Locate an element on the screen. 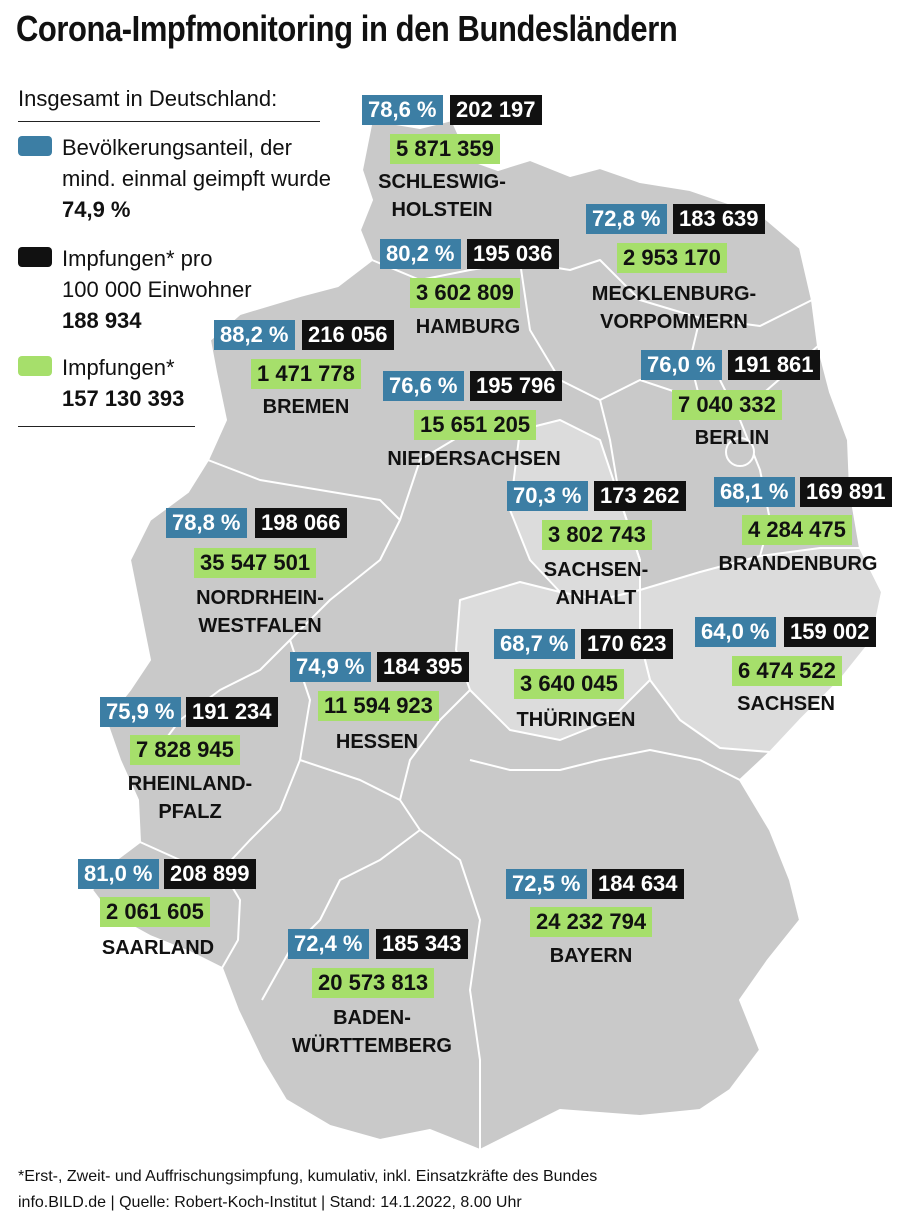 This screenshot has width=898, height=1216. bw-name: BADEN- WÜRTTEMBERG is located at coordinates (372, 1032).